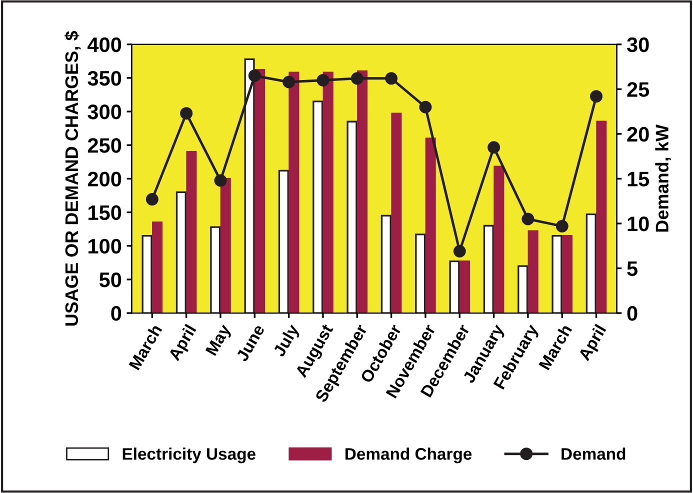 The image size is (693, 493). What do you see at coordinates (638, 224) in the screenshot?
I see `y2-tick-label: 10` at bounding box center [638, 224].